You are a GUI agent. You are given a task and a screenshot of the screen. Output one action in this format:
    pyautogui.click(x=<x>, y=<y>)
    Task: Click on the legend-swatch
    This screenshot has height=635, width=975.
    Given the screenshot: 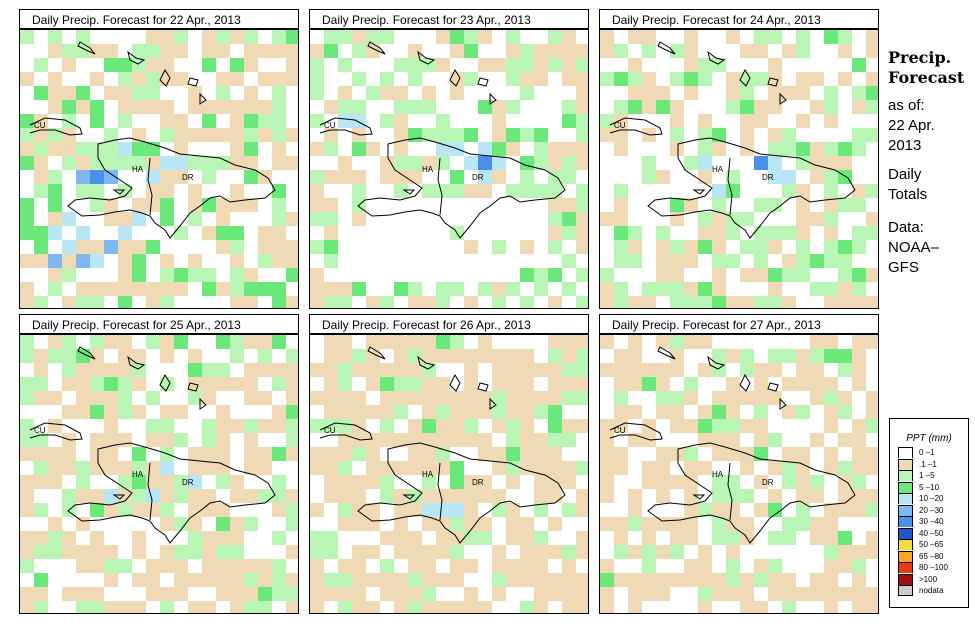 What is the action you would take?
    pyautogui.click(x=905, y=522)
    